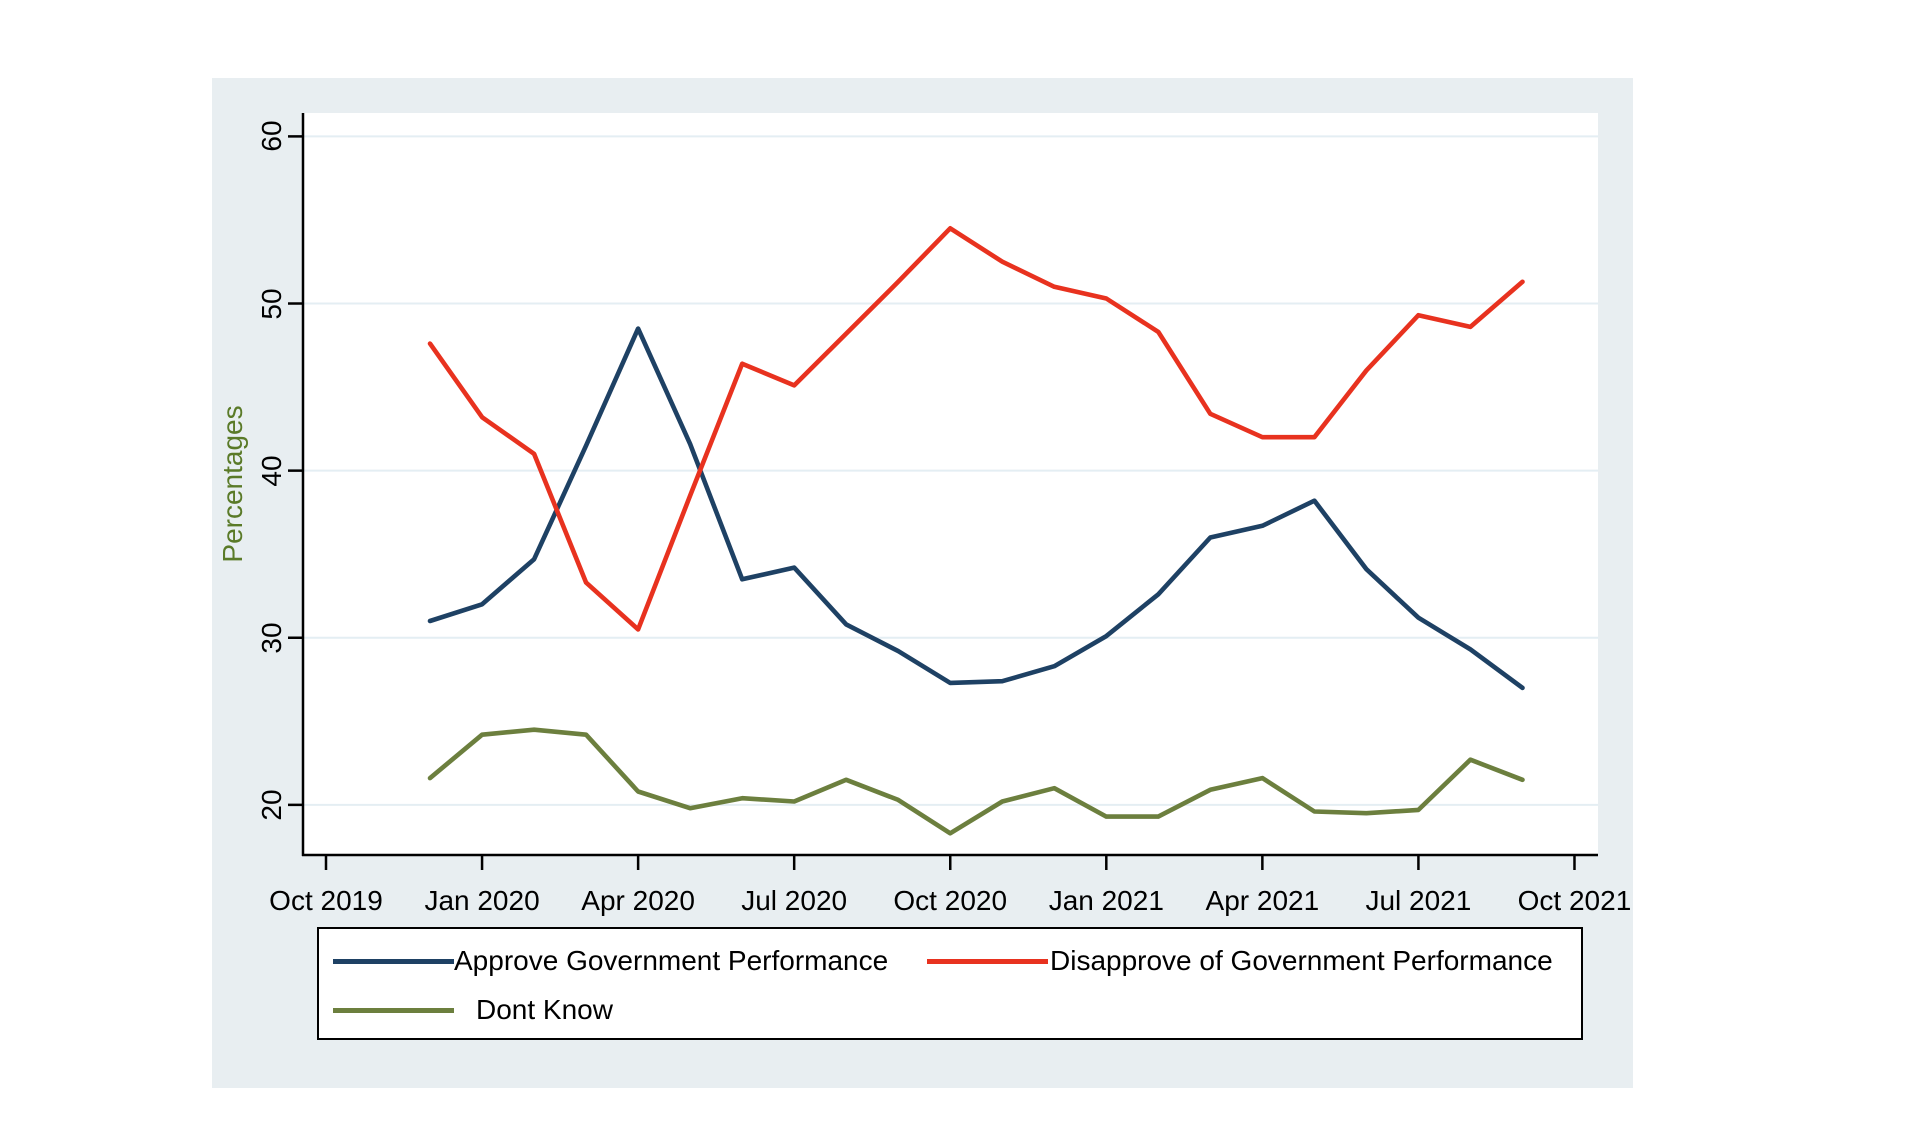 The width and height of the screenshot is (1920, 1124). Describe the element at coordinates (271, 638) in the screenshot. I see `y-tick-label: 30` at that location.